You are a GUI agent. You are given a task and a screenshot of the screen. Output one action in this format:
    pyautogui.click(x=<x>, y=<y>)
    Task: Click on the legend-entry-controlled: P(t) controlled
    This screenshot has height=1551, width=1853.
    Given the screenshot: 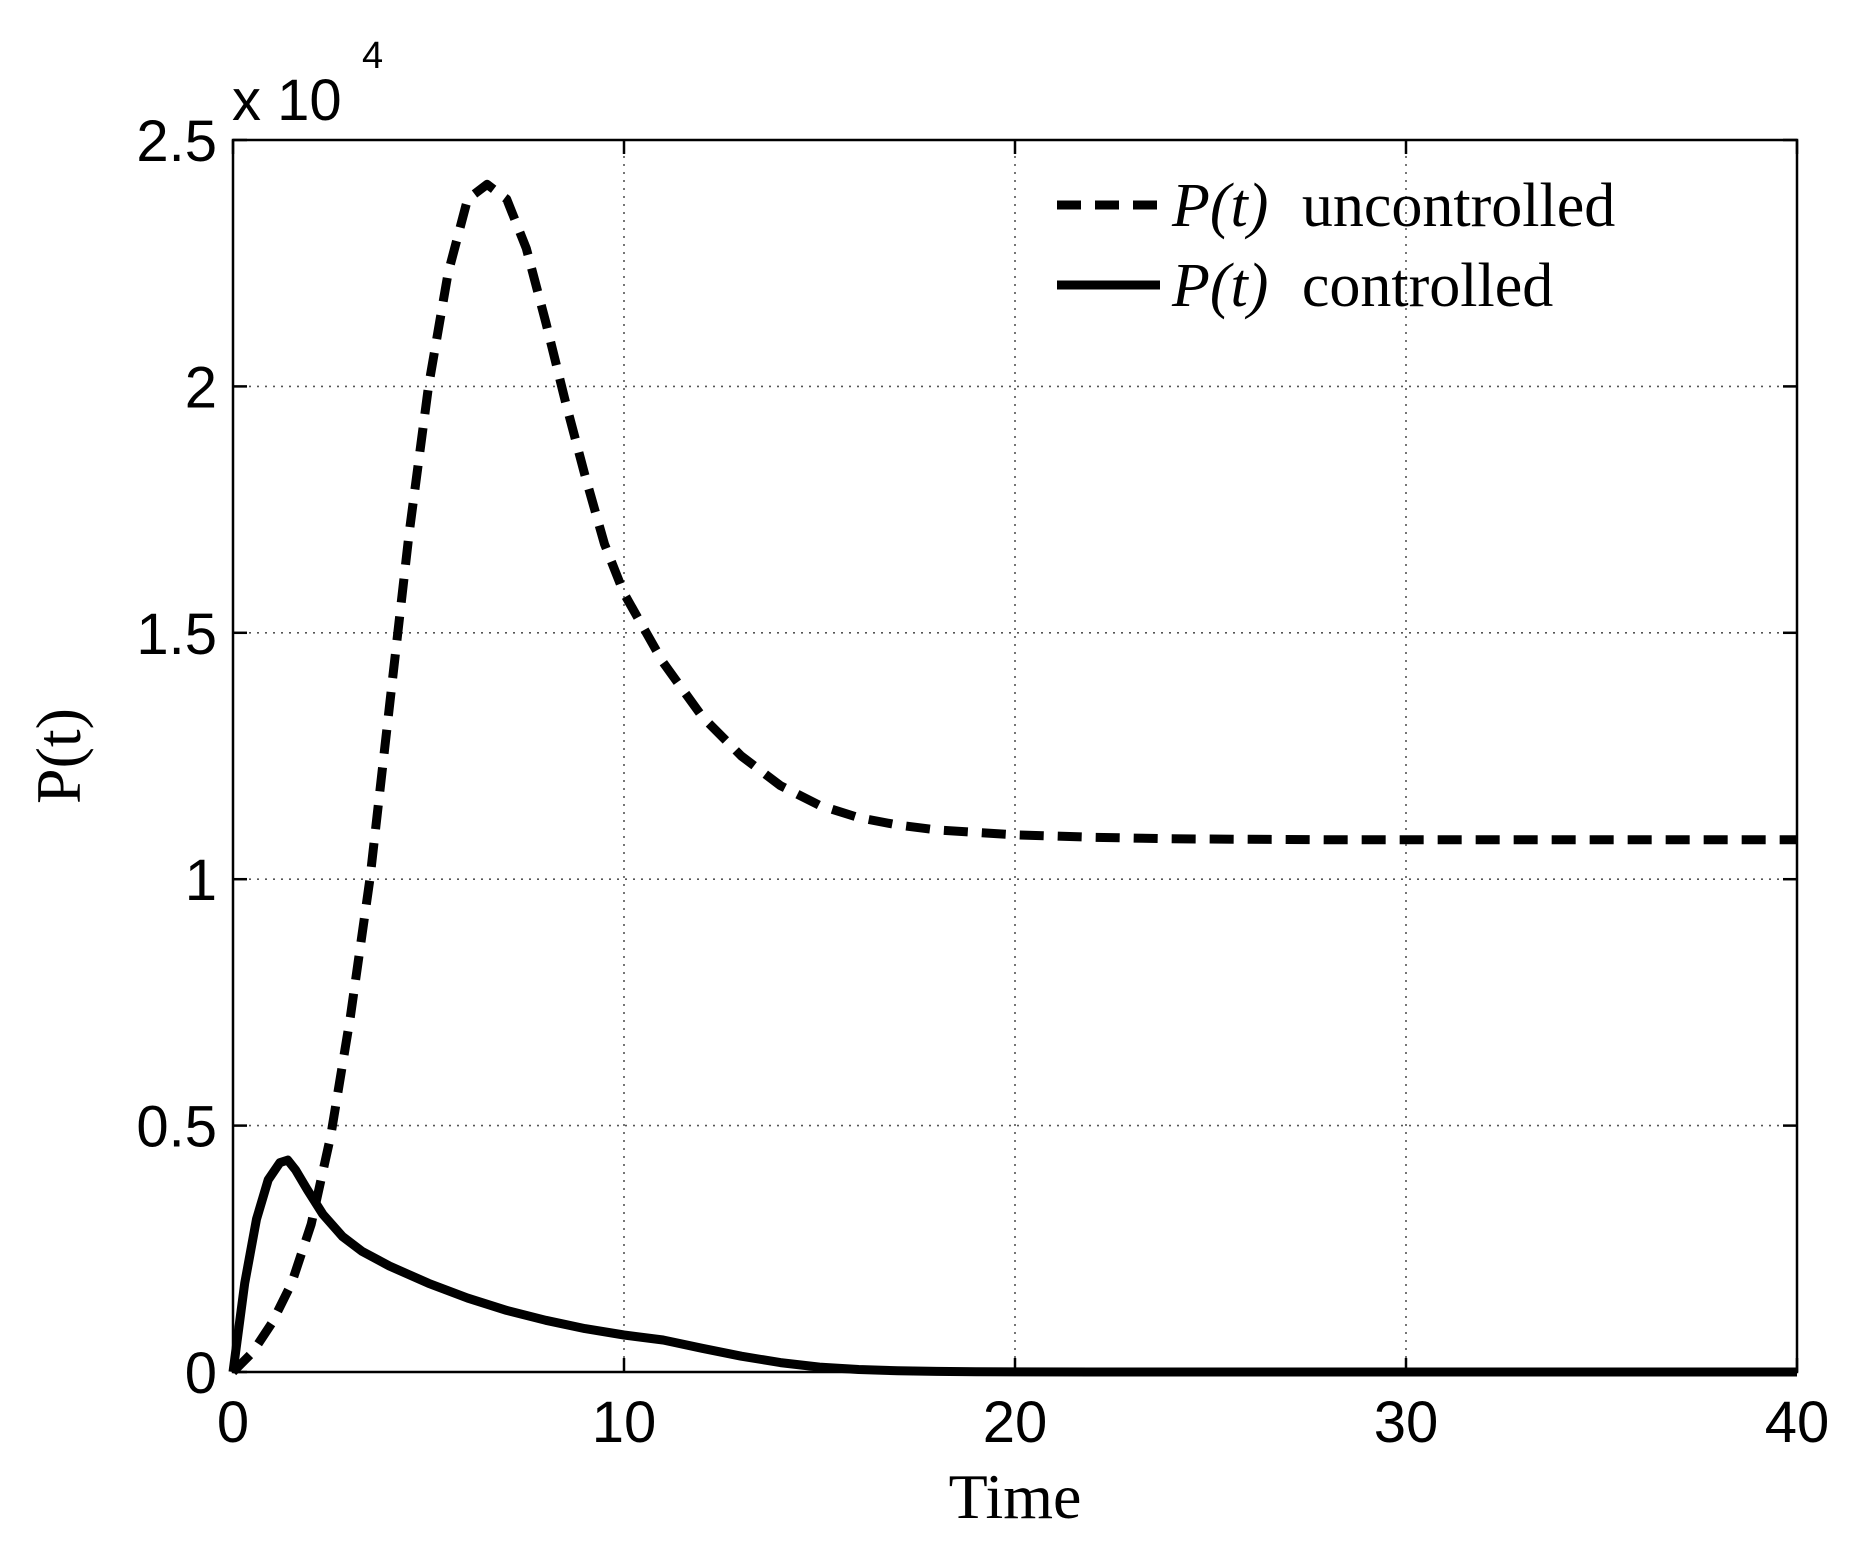 What is the action you would take?
    pyautogui.click(x=1362, y=286)
    